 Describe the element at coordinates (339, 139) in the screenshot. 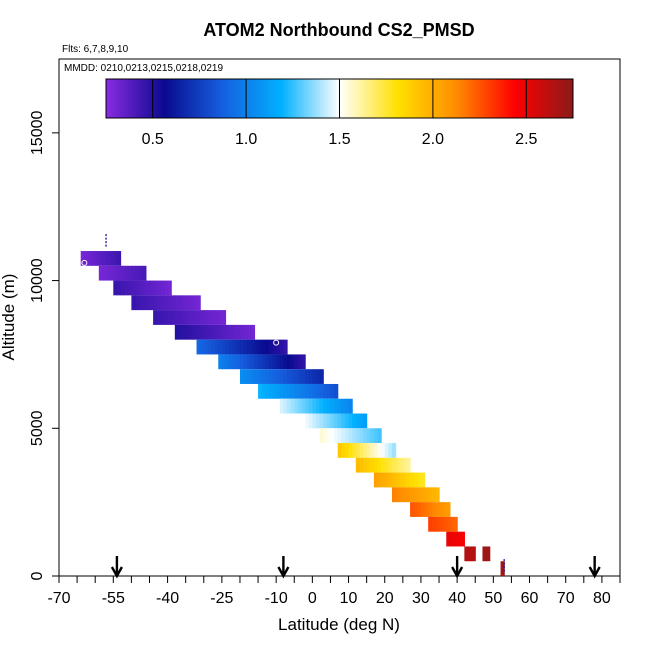

I see `colorbar-tick-label: 1.5` at that location.